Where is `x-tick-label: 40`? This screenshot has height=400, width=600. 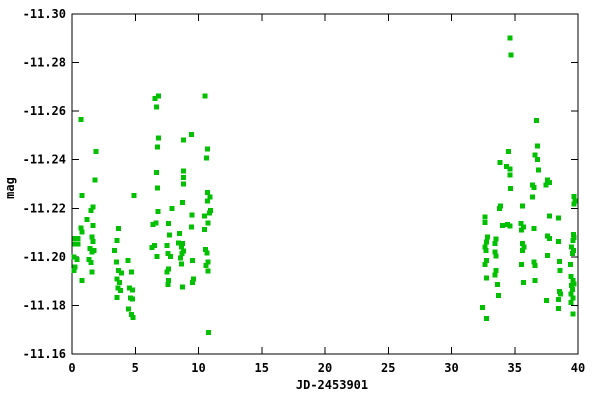
x-tick-label: 40 is located at coordinates (578, 368).